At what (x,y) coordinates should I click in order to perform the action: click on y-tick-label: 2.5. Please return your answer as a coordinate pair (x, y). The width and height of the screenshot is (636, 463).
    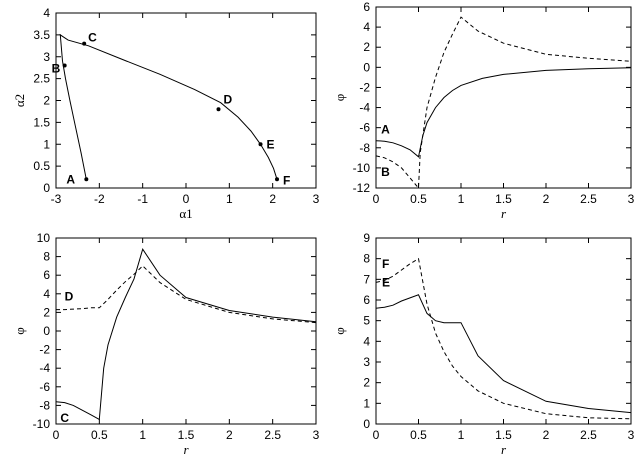
    Looking at the image, I should click on (41, 79).